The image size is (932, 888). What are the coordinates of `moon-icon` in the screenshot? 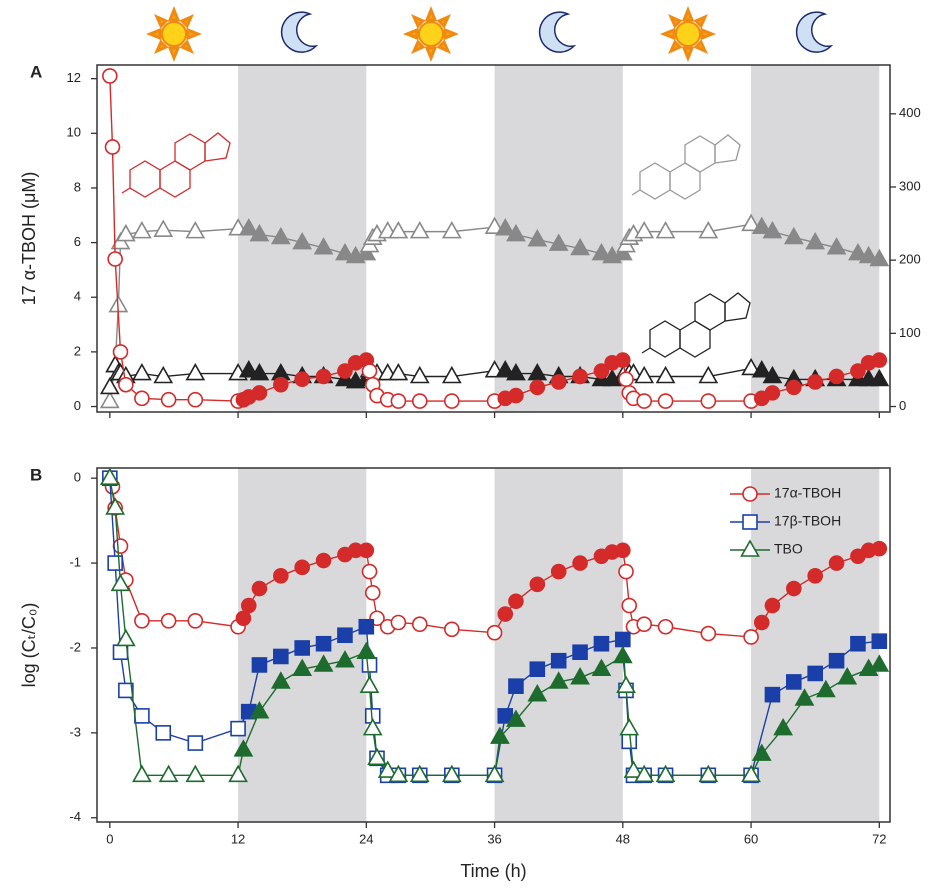 It's located at (298, 32).